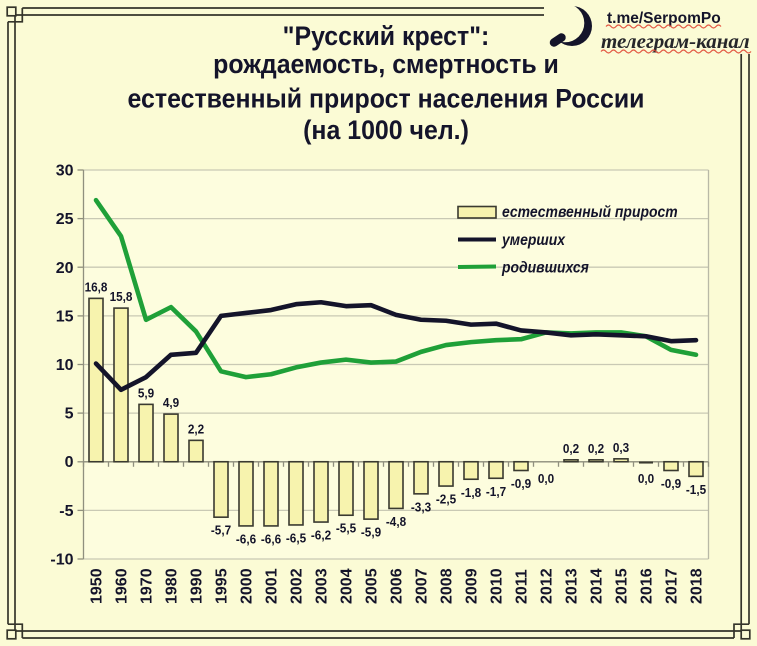  What do you see at coordinates (547, 586) in the screenshot?
I see `svg-text: 2012` at bounding box center [547, 586].